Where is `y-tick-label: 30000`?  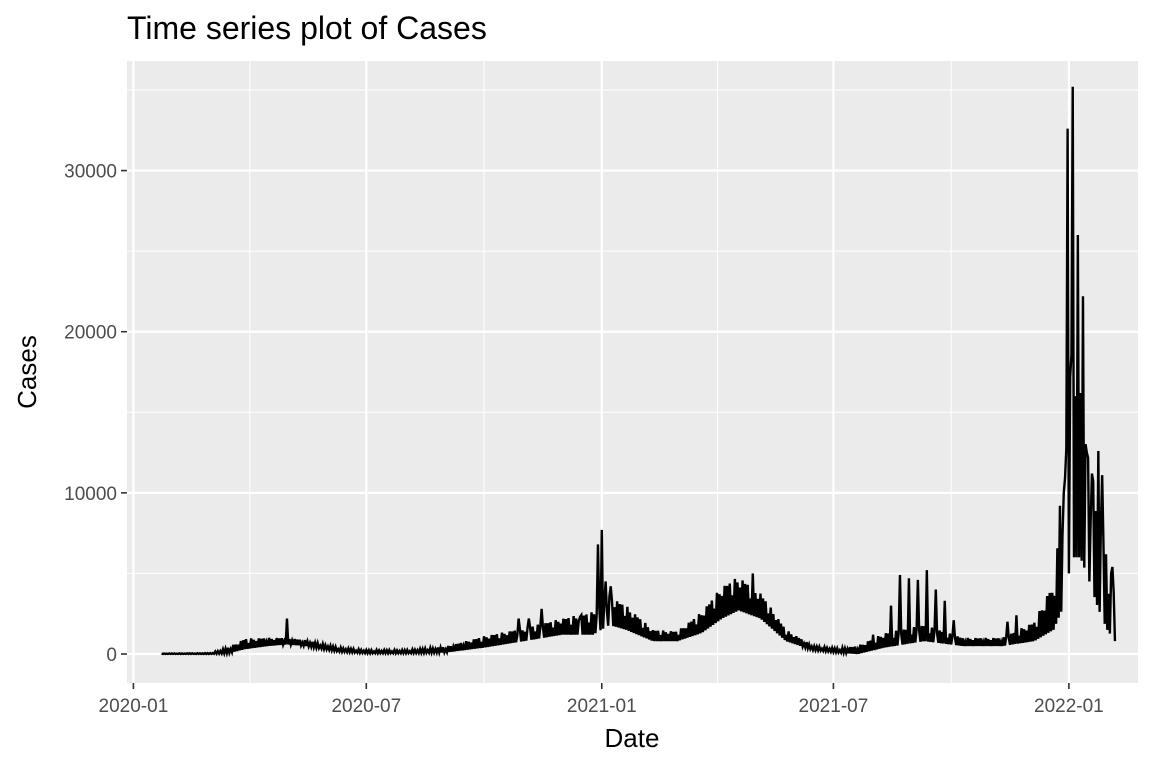 y-tick-label: 30000 is located at coordinates (90, 172).